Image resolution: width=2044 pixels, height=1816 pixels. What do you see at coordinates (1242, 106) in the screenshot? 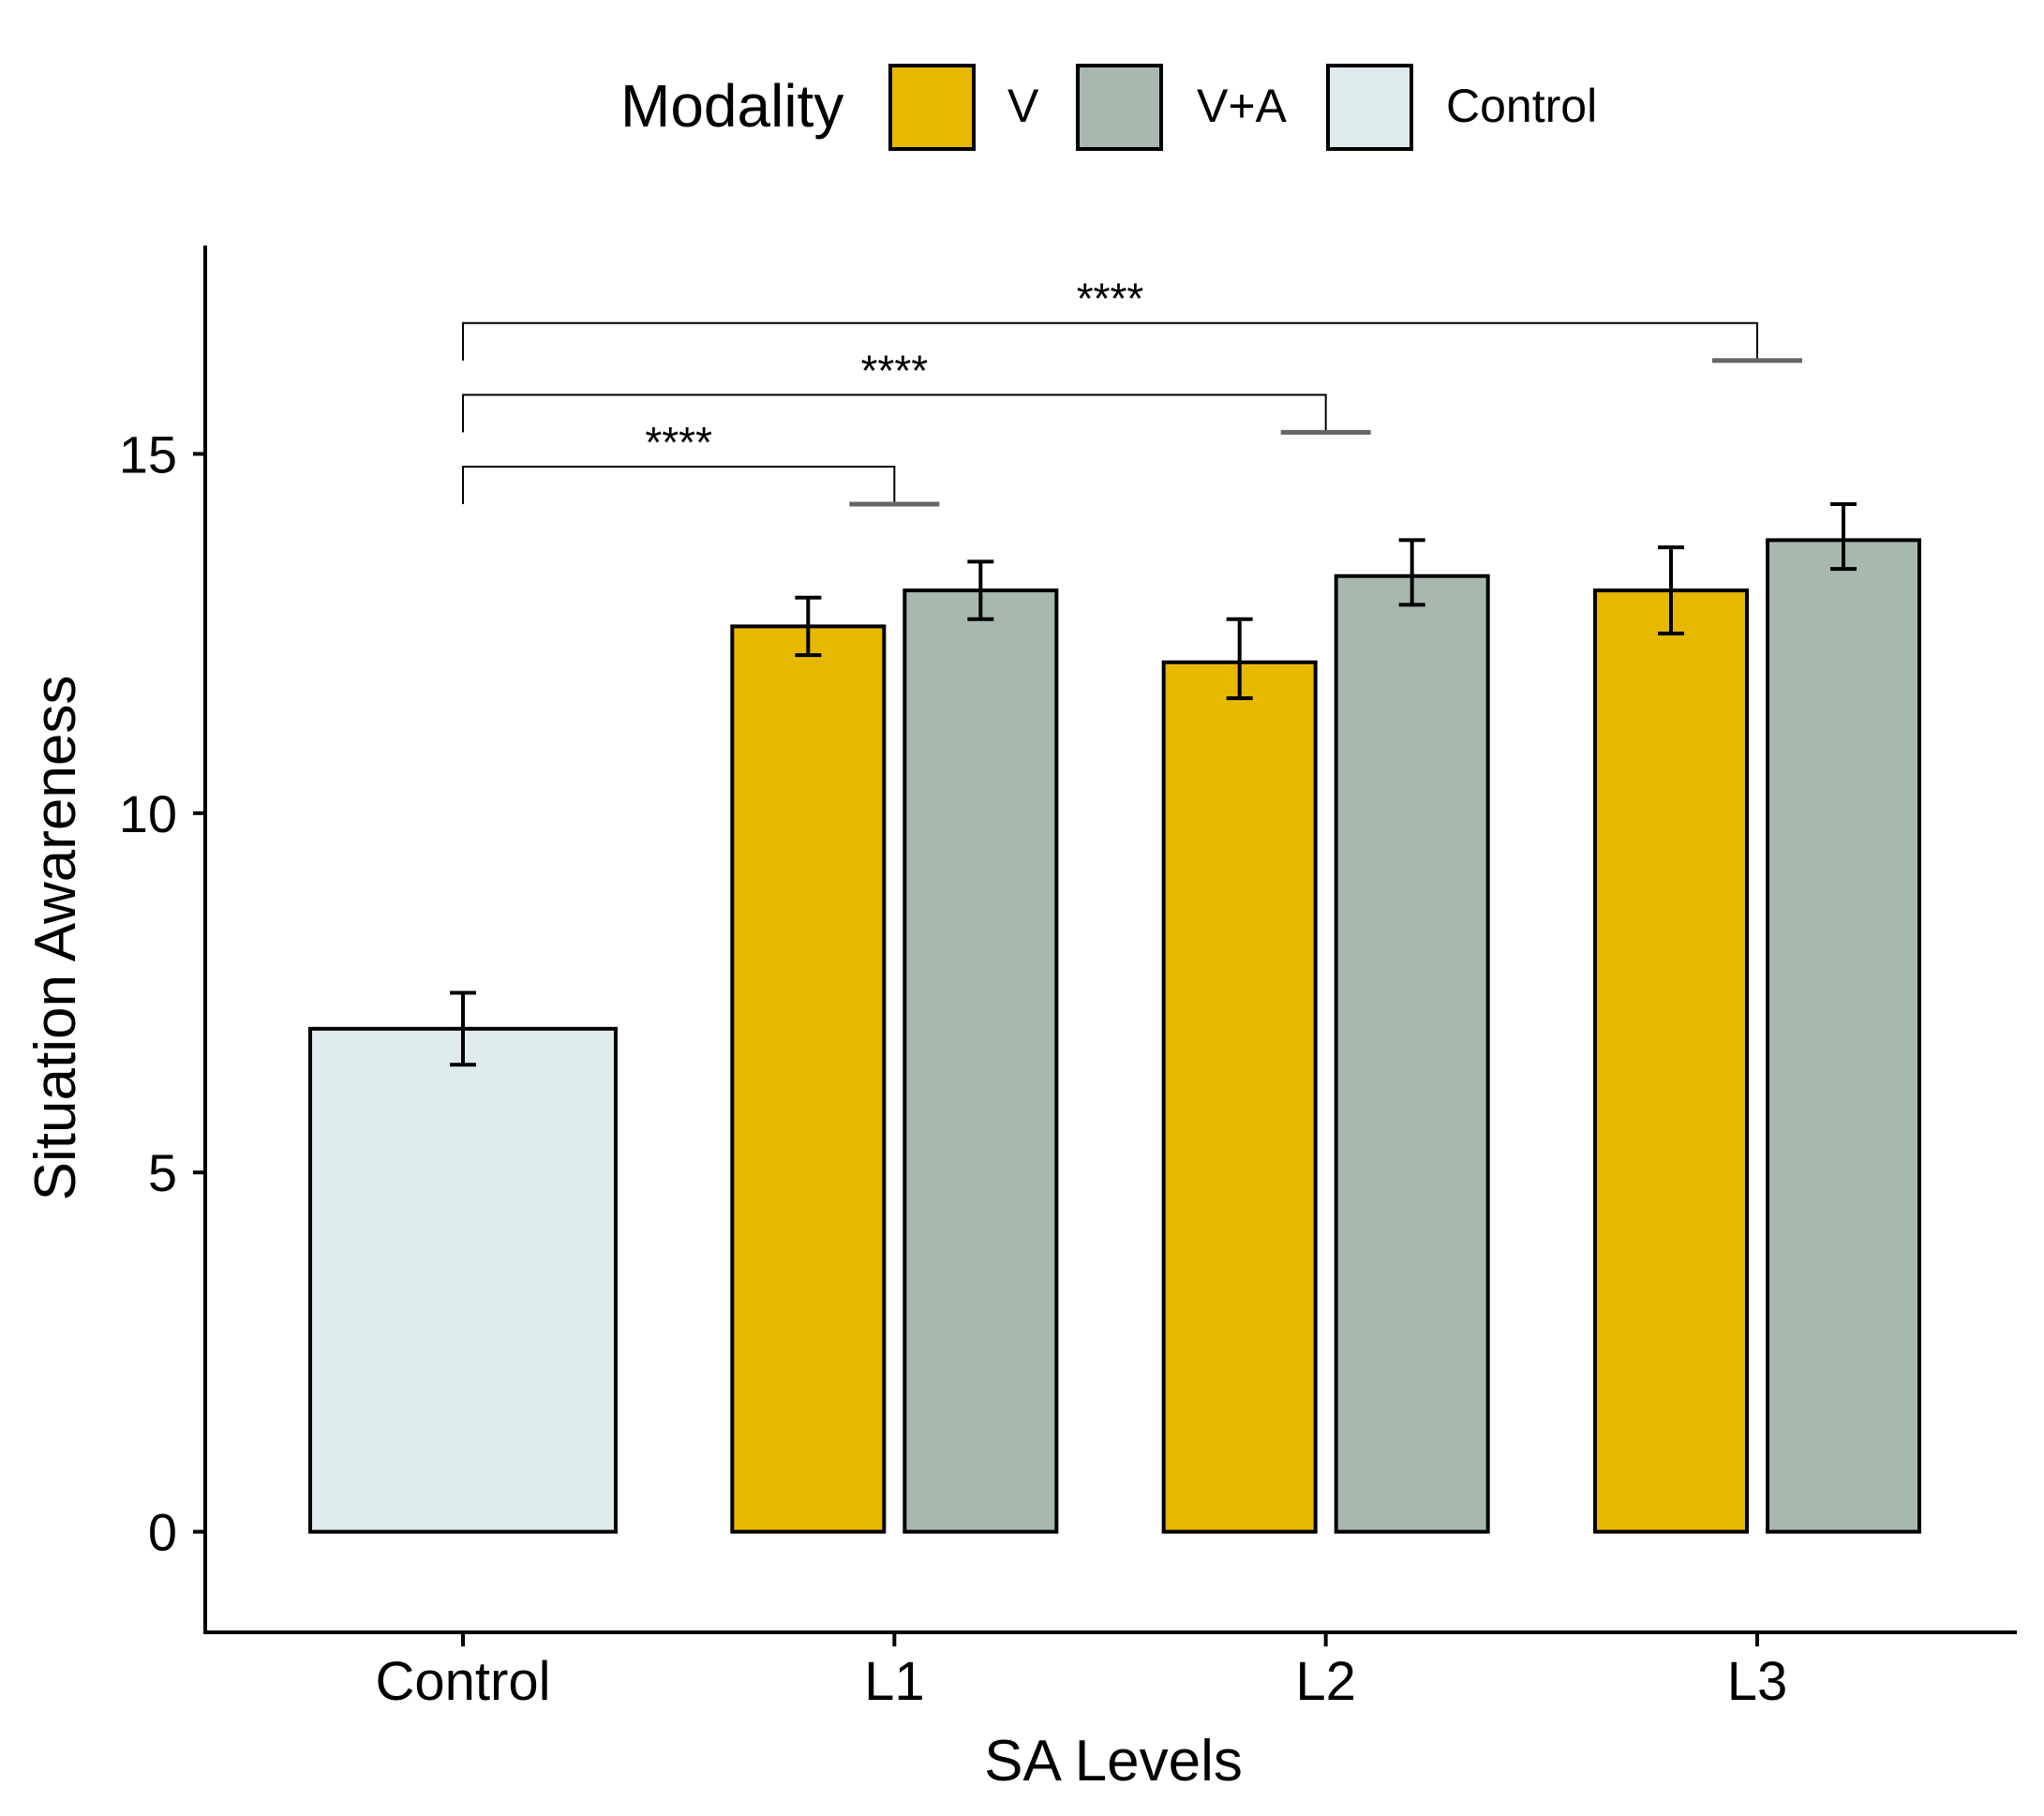
I see `legend-label-va: V+A` at bounding box center [1242, 106].